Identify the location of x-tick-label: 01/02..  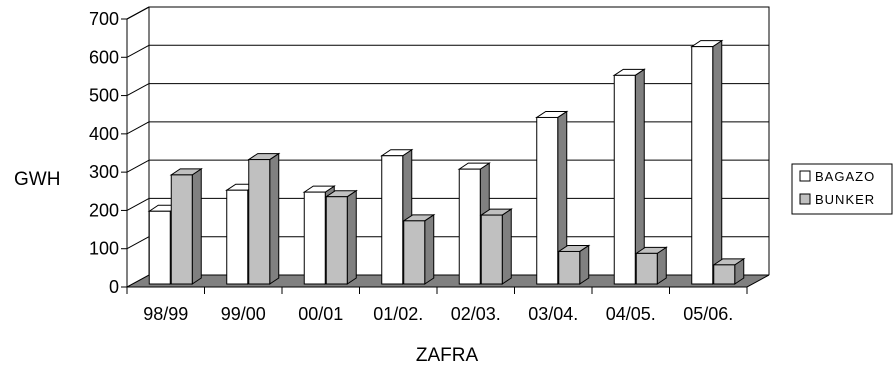
(398, 314).